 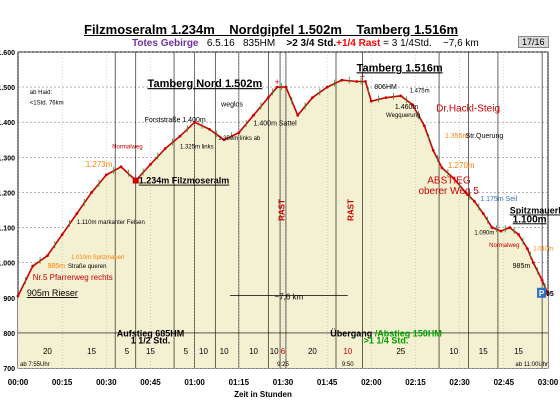 What do you see at coordinates (468, 109) in the screenshot?
I see `annotation-label: Dr.Hackl-Steig` at bounding box center [468, 109].